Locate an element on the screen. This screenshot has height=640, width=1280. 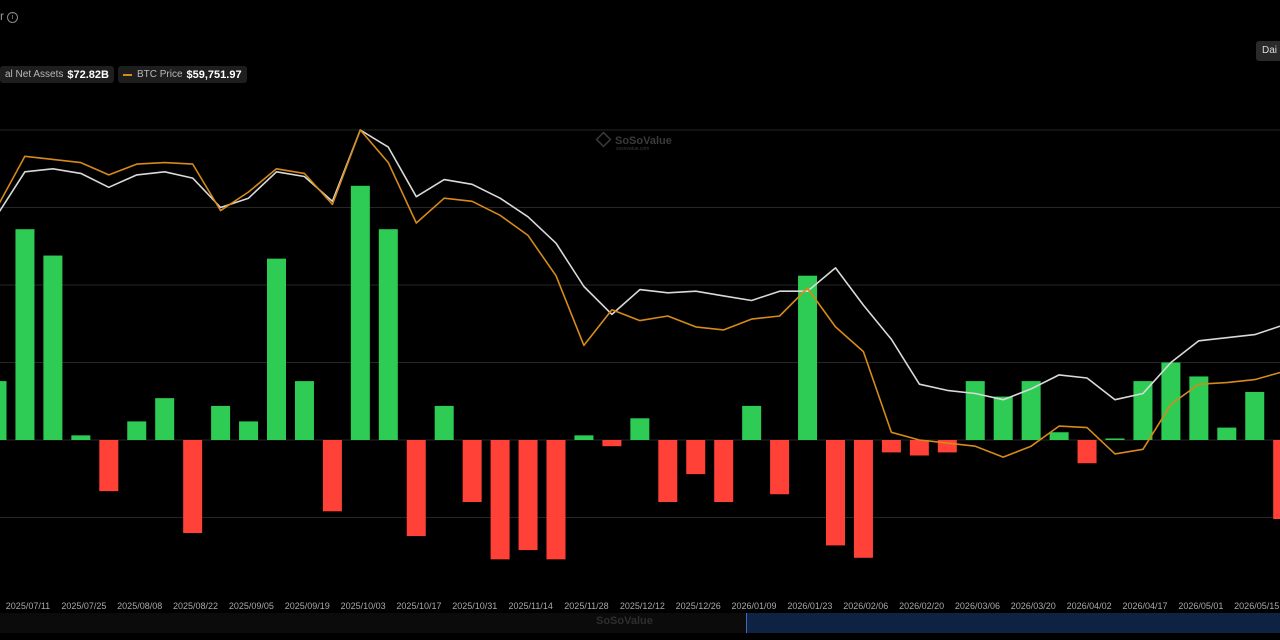
x-tick-label-14: 2026/01/23 is located at coordinates (809, 606).